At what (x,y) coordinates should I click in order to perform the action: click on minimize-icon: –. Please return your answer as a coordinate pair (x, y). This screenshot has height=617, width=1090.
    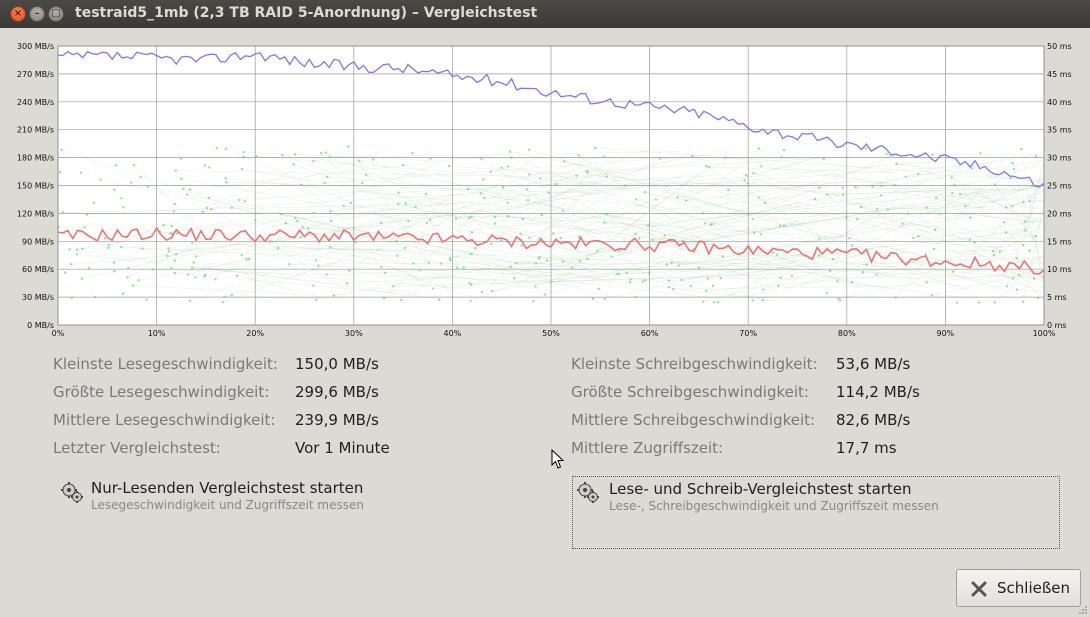
    Looking at the image, I should click on (37, 13).